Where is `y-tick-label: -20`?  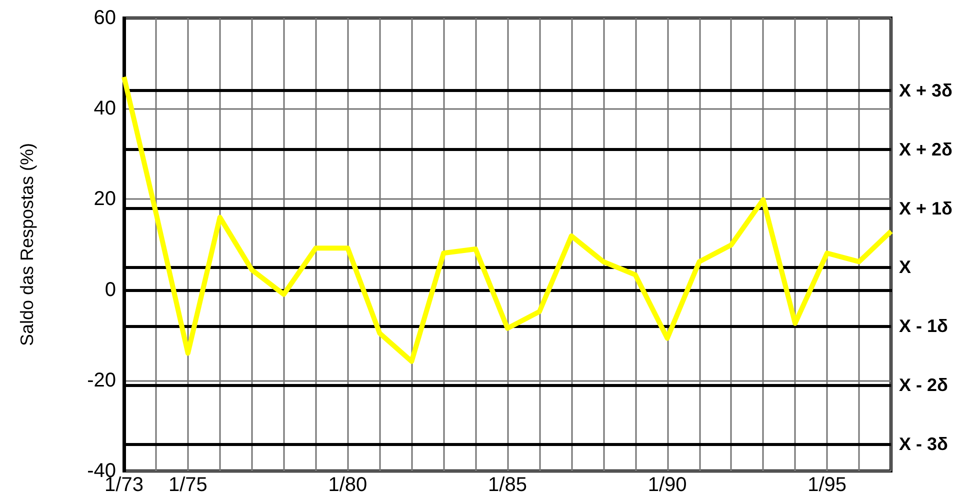
y-tick-label: -20 is located at coordinates (101, 380).